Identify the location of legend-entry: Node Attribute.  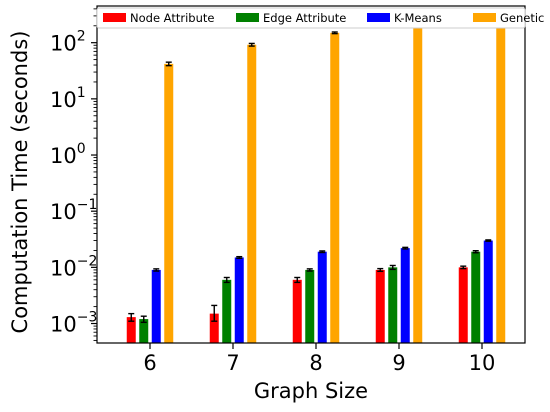
(158, 18).